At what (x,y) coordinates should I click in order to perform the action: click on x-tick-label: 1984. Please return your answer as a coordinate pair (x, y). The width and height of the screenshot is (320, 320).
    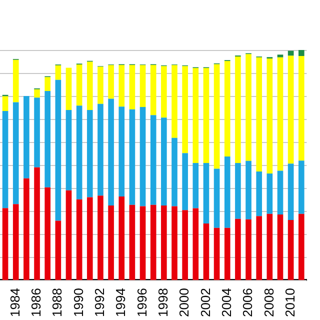
    Looking at the image, I should click on (14, 302).